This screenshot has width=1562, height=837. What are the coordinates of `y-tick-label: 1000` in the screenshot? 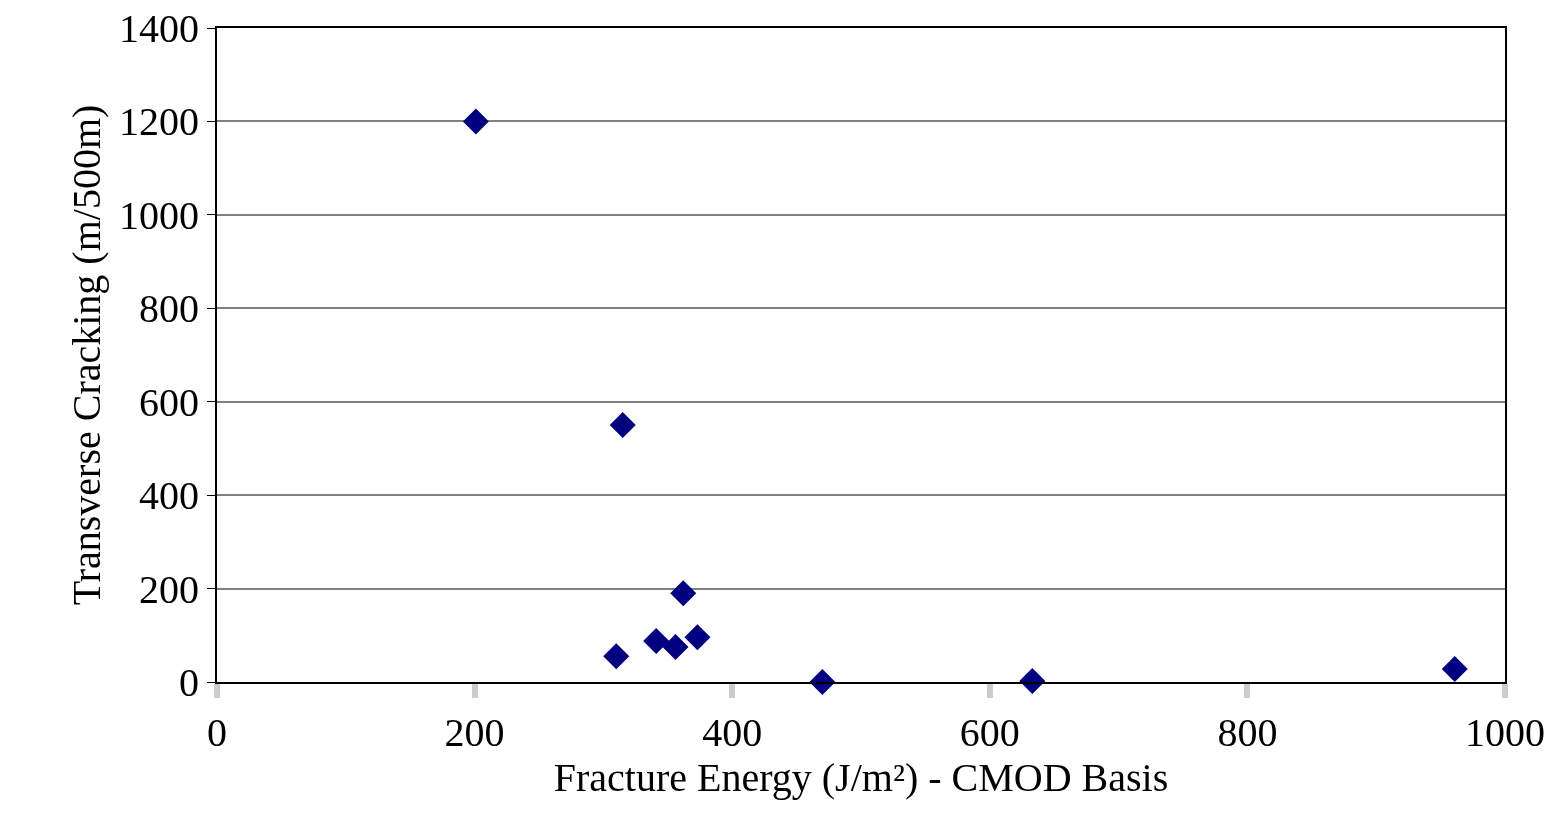 It's located at (159, 215).